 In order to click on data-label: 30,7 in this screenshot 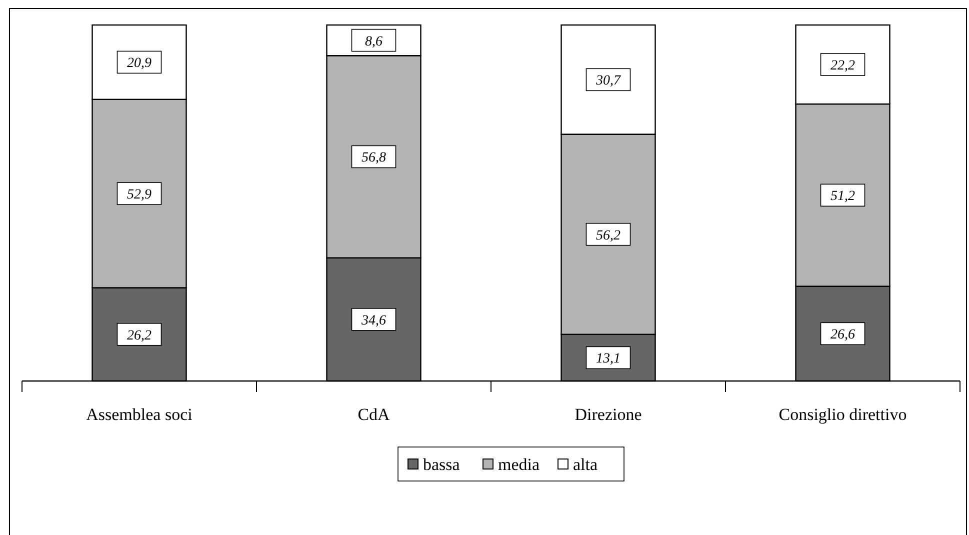, I will do `click(608, 81)`.